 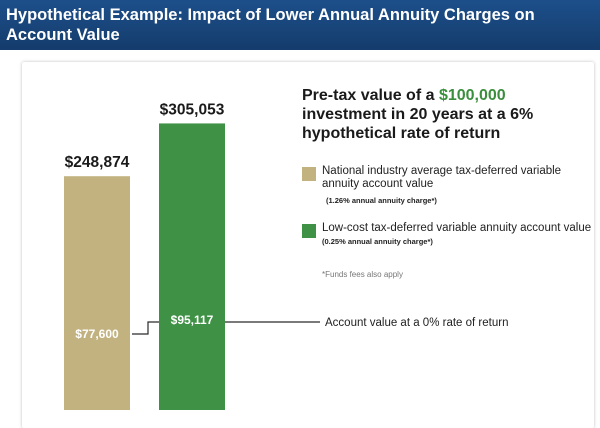 What do you see at coordinates (192, 109) in the screenshot?
I see `bar-value-label-low-cost: $305,053` at bounding box center [192, 109].